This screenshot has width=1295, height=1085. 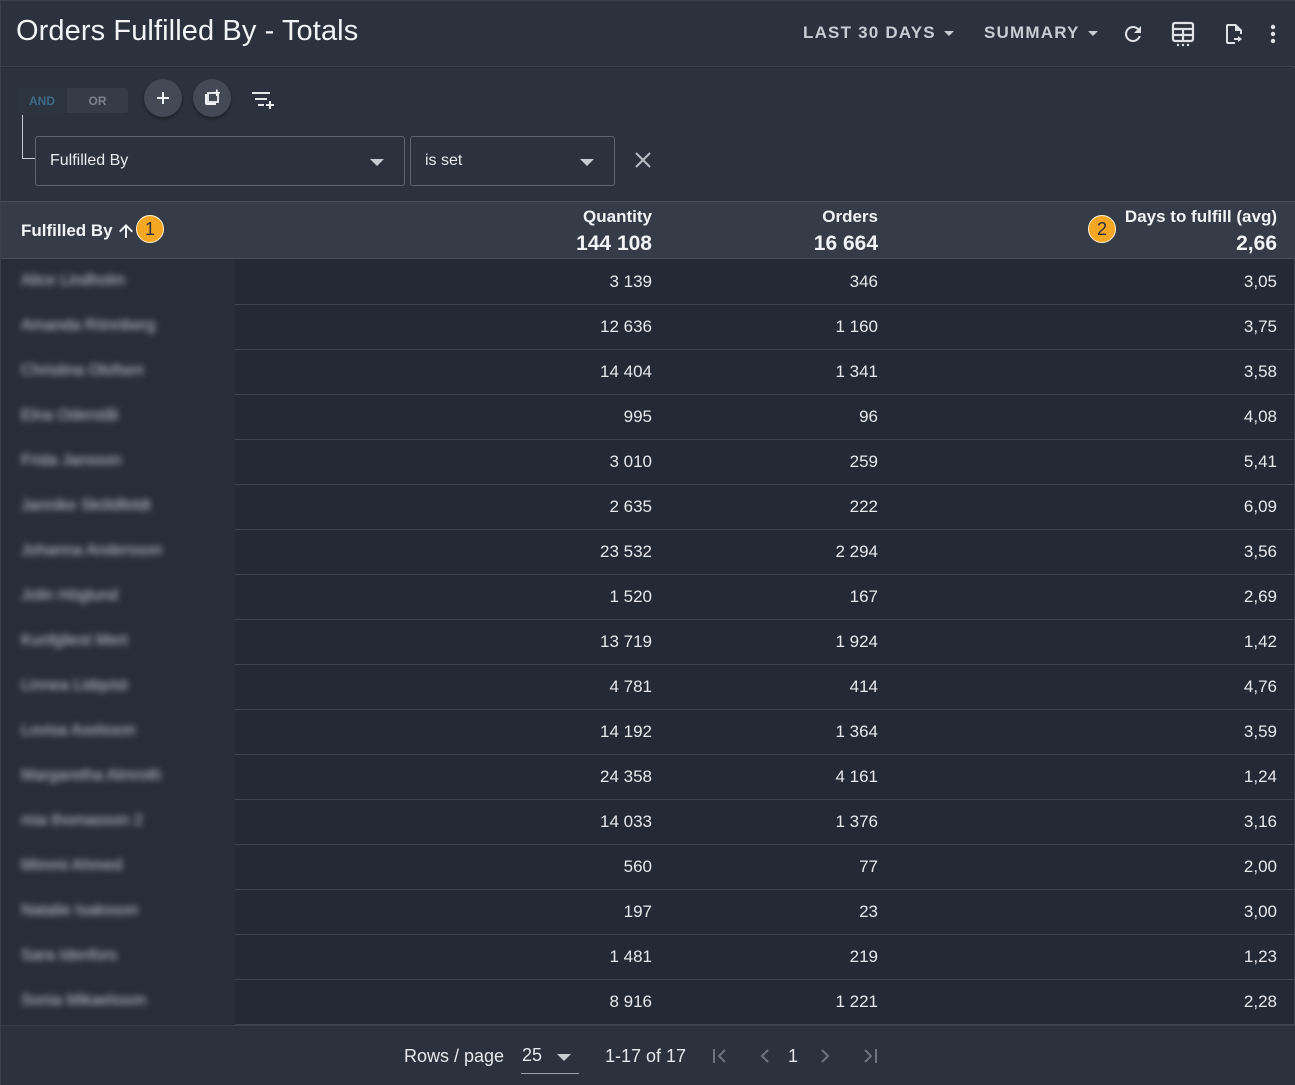 I want to click on quantity-cell: 995, so click(x=637, y=416).